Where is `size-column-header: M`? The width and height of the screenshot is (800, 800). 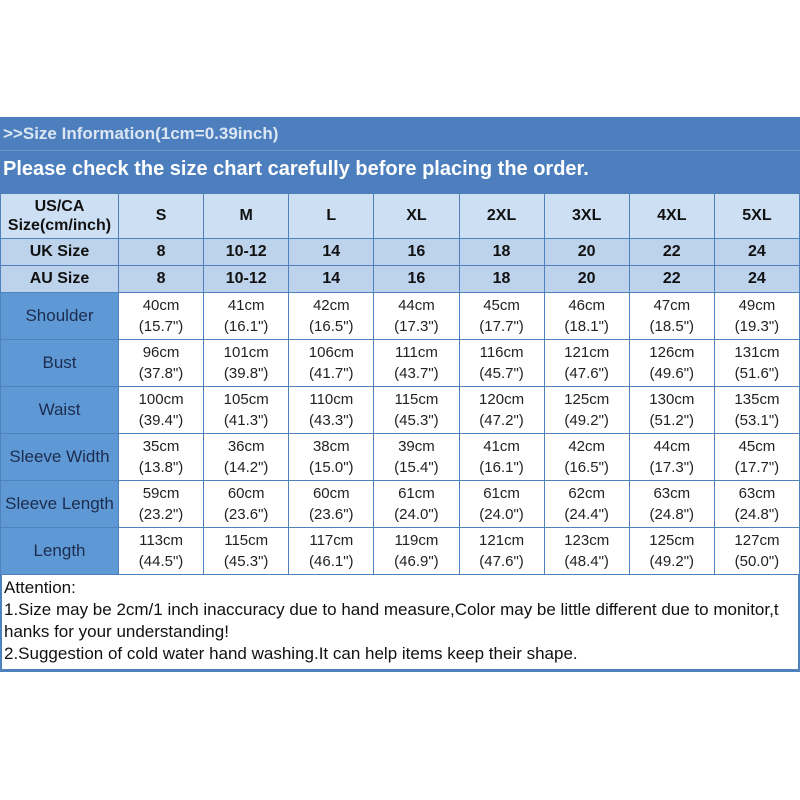 size-column-header: M is located at coordinates (246, 216).